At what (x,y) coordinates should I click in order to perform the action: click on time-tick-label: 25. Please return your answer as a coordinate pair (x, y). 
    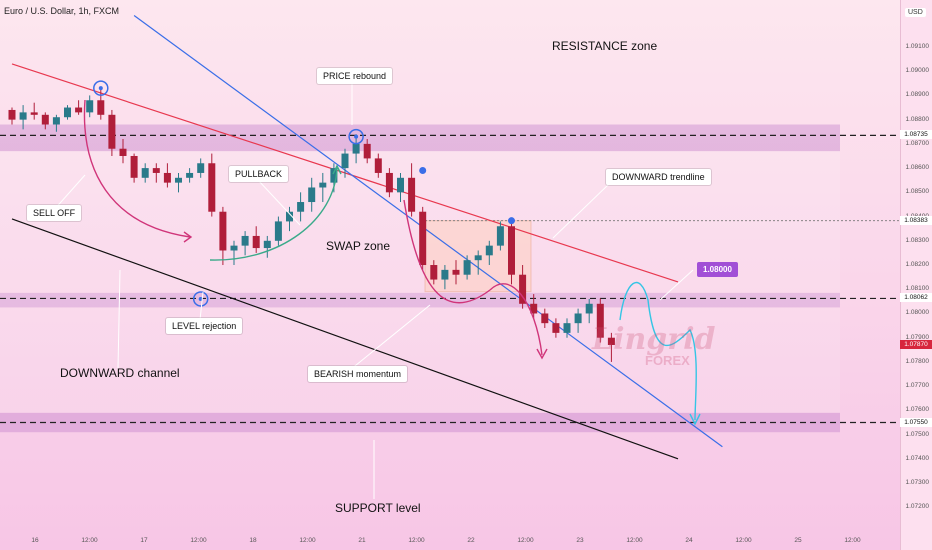
    Looking at the image, I should click on (798, 540).